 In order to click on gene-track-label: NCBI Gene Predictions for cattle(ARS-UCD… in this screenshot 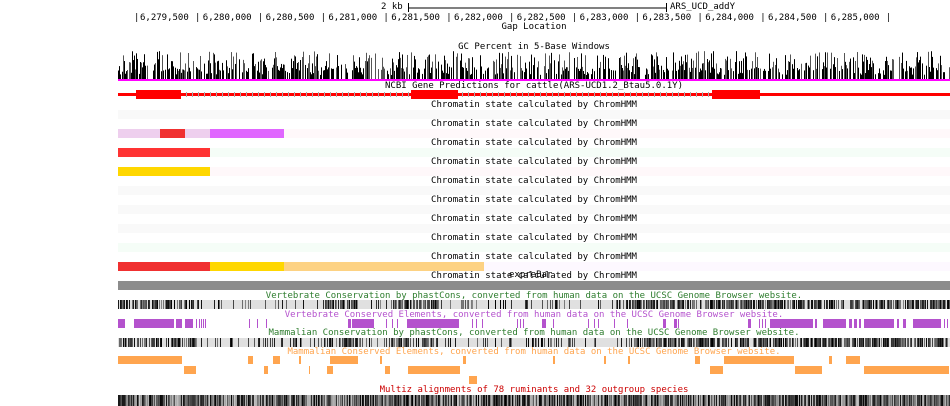, I will do `click(533, 86)`.